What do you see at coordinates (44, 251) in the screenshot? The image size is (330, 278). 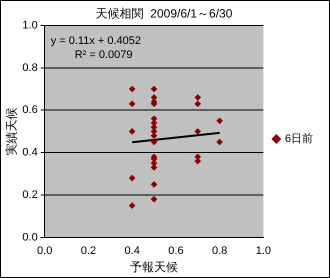 I see `x-tick-label: 0.0` at bounding box center [44, 251].